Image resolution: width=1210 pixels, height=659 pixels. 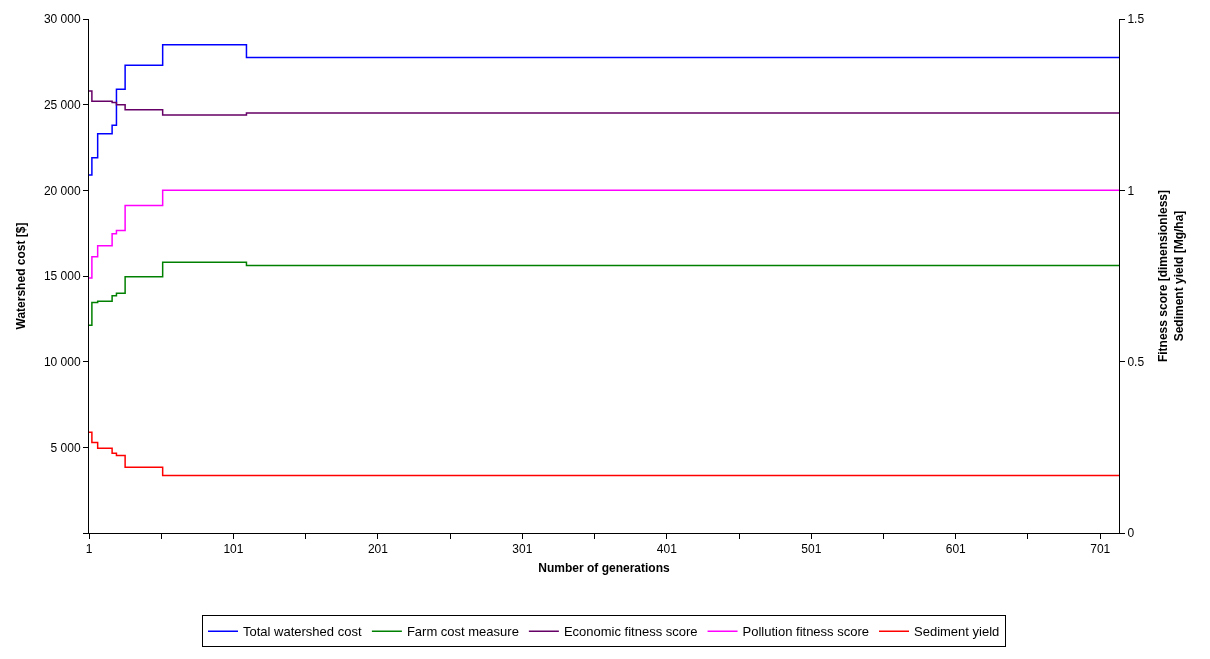 I want to click on x-tick-label: 201, so click(x=378, y=549).